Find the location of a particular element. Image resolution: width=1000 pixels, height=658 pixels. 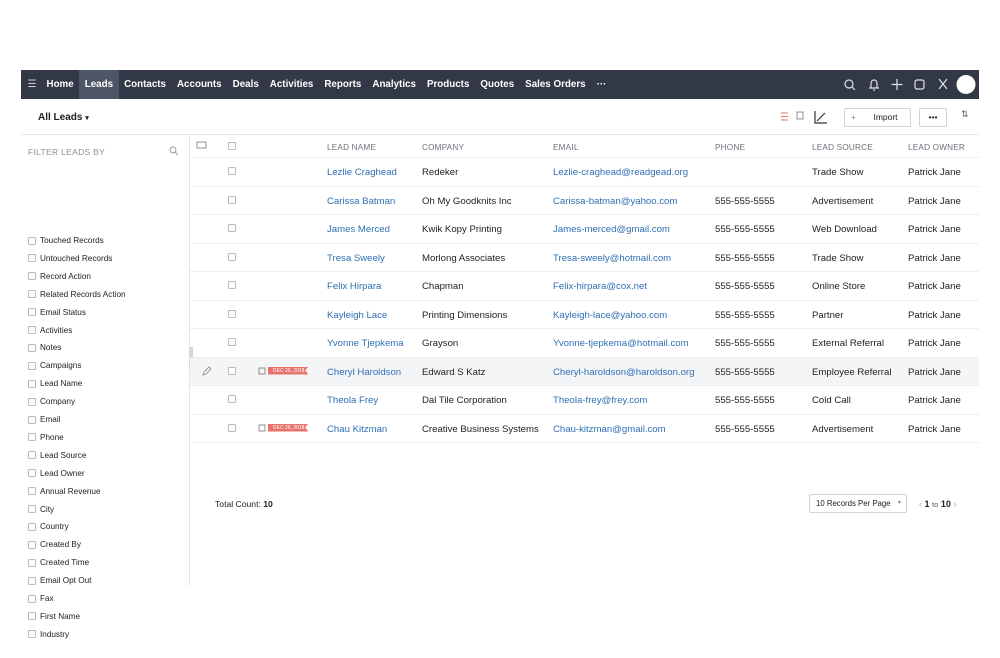

filter-item: Record Action is located at coordinates (59, 276).